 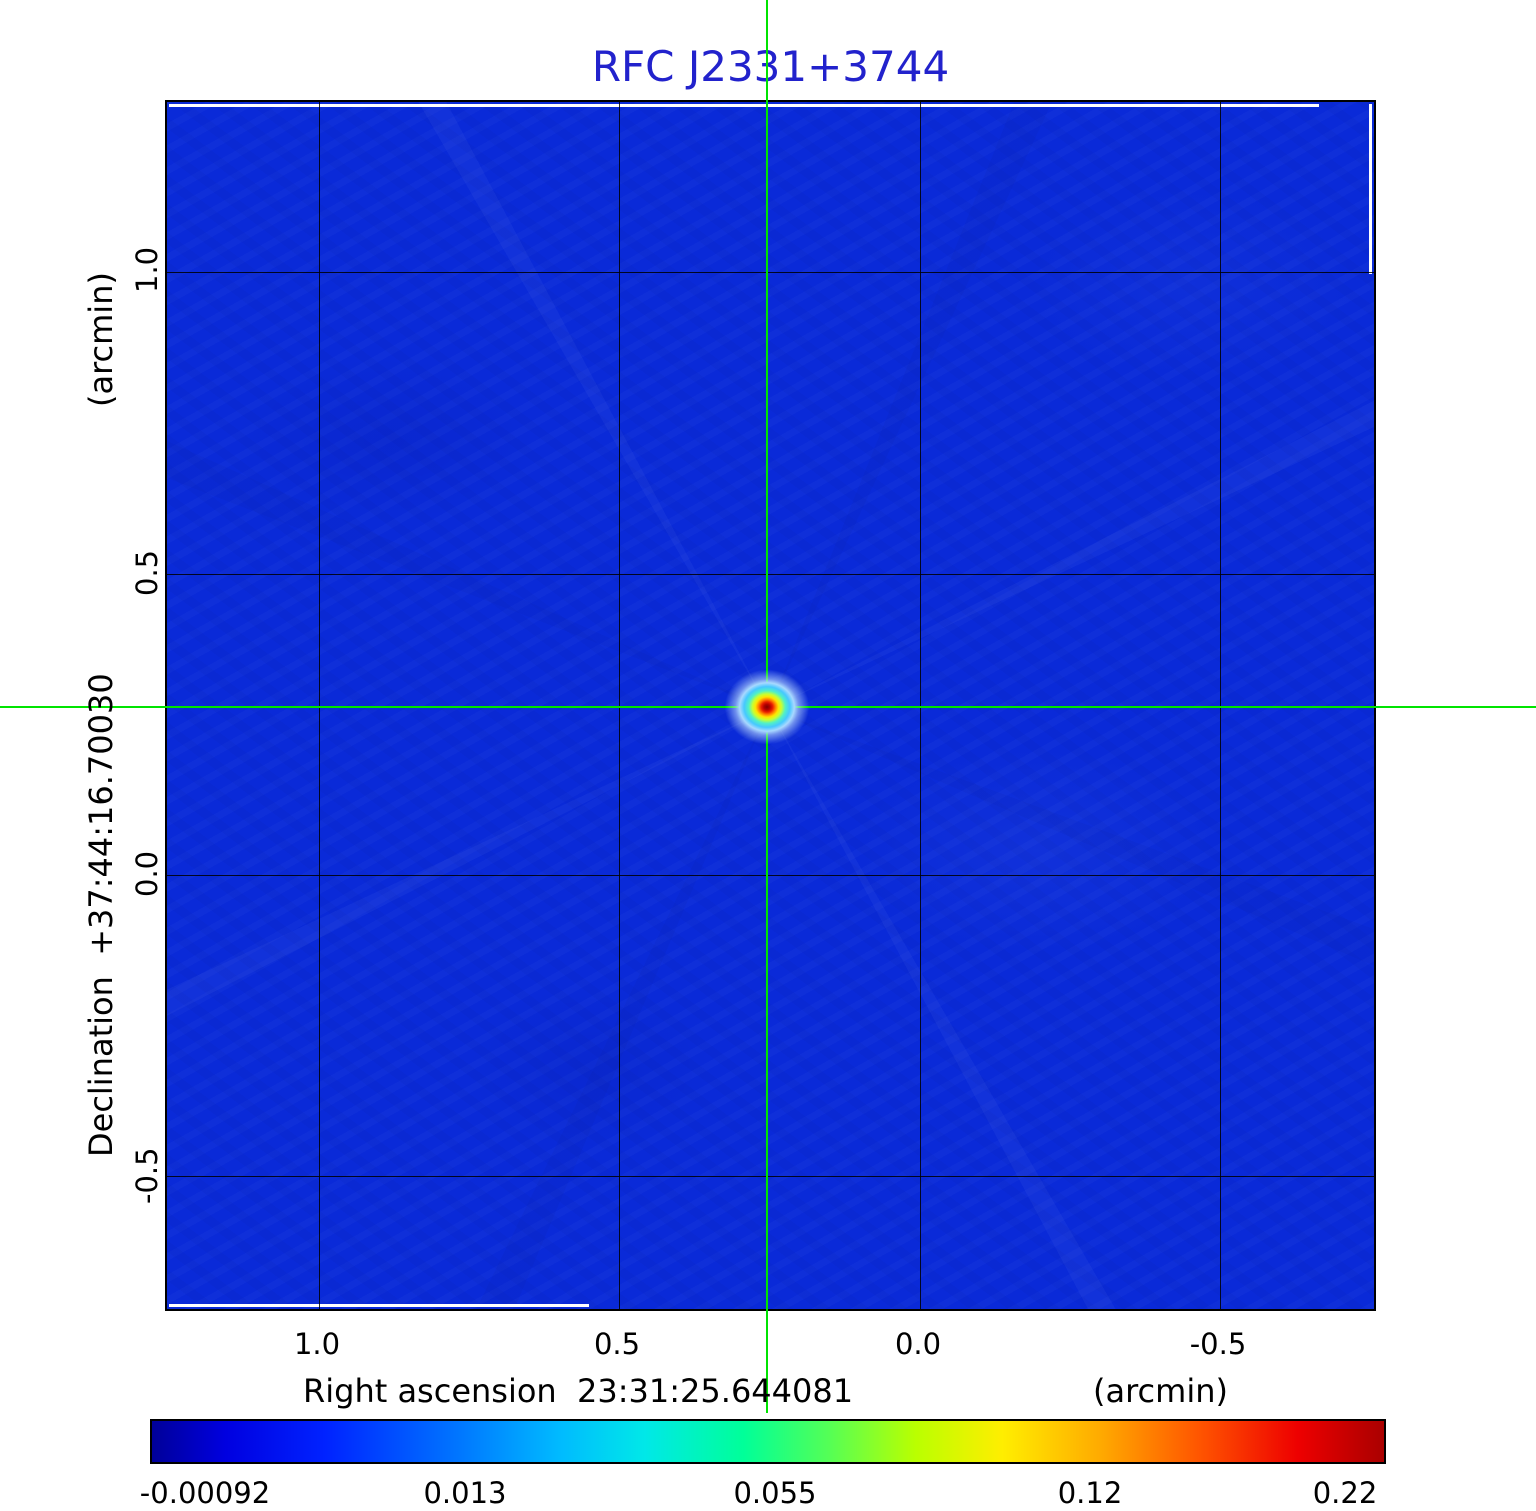 What do you see at coordinates (147, 572) in the screenshot?
I see `y-tick-label-2: 0.5` at bounding box center [147, 572].